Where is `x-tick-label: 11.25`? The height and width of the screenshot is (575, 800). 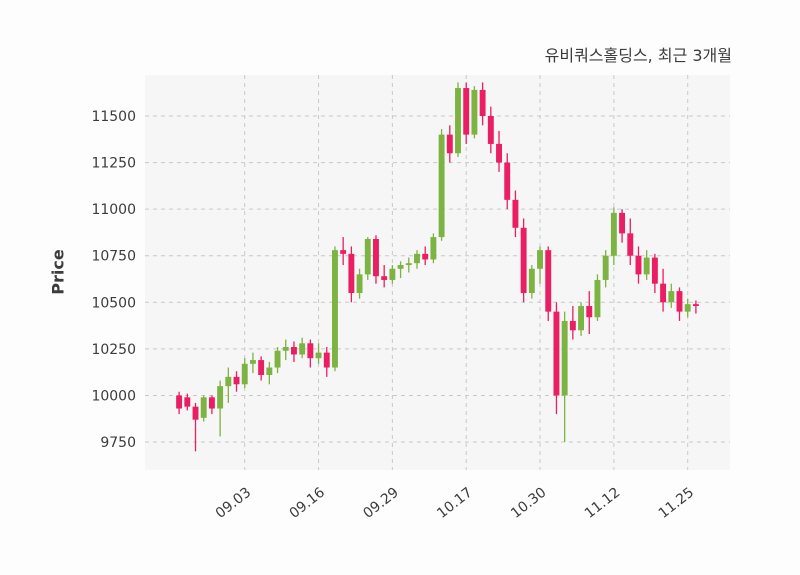 x-tick-label: 11.25 is located at coordinates (676, 503).